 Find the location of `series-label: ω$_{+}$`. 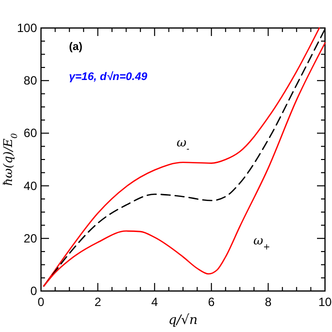

series-label: ω$_{+}$ is located at coordinates (261, 243).